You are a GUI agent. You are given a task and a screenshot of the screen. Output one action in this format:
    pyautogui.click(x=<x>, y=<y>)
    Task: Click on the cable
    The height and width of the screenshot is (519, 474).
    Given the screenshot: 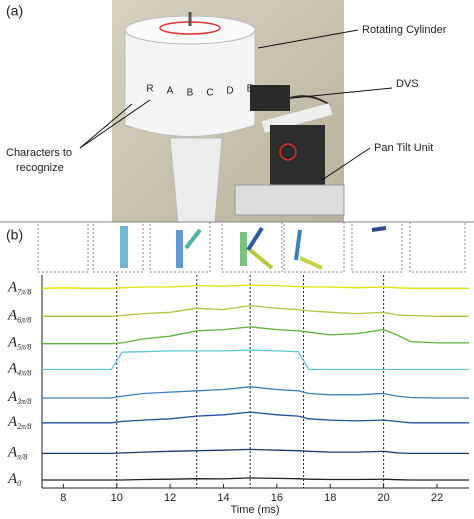 What is the action you would take?
    pyautogui.click(x=310, y=100)
    